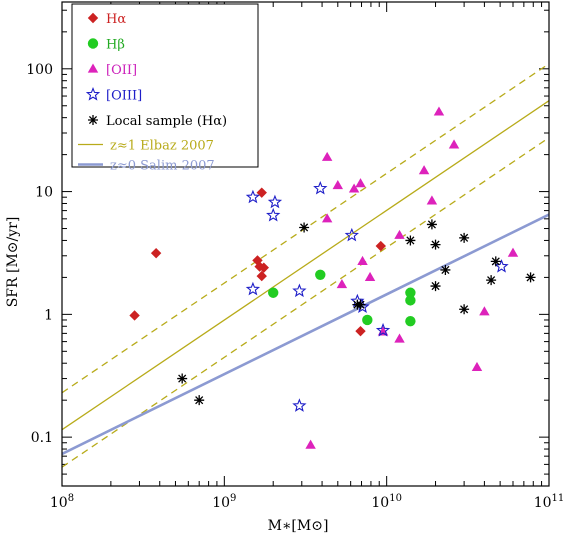 The height and width of the screenshot is (543, 566). Describe the element at coordinates (116, 19) in the screenshot. I see `legend-label: Hα` at that location.